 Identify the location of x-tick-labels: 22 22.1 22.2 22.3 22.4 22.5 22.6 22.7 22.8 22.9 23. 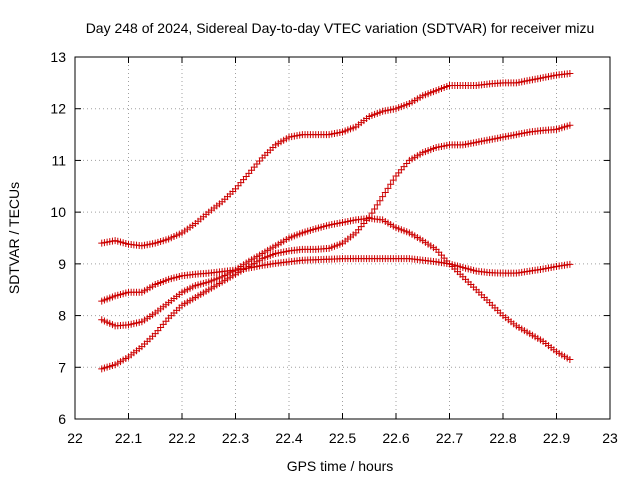
(342, 438).